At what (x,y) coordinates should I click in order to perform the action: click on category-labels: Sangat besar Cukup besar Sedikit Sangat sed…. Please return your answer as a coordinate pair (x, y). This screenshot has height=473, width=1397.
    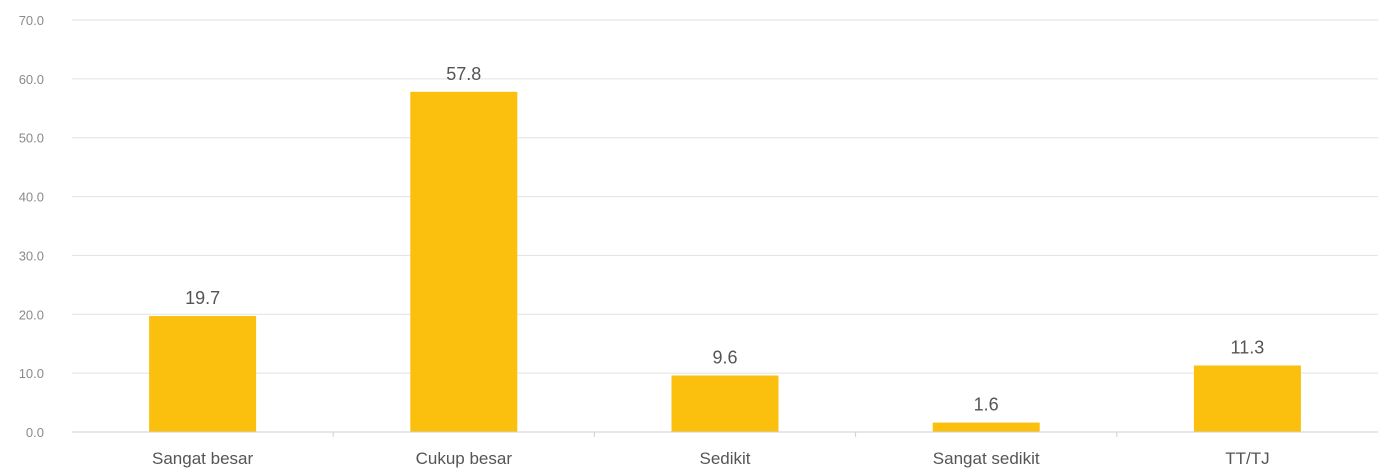
    Looking at the image, I should click on (711, 458).